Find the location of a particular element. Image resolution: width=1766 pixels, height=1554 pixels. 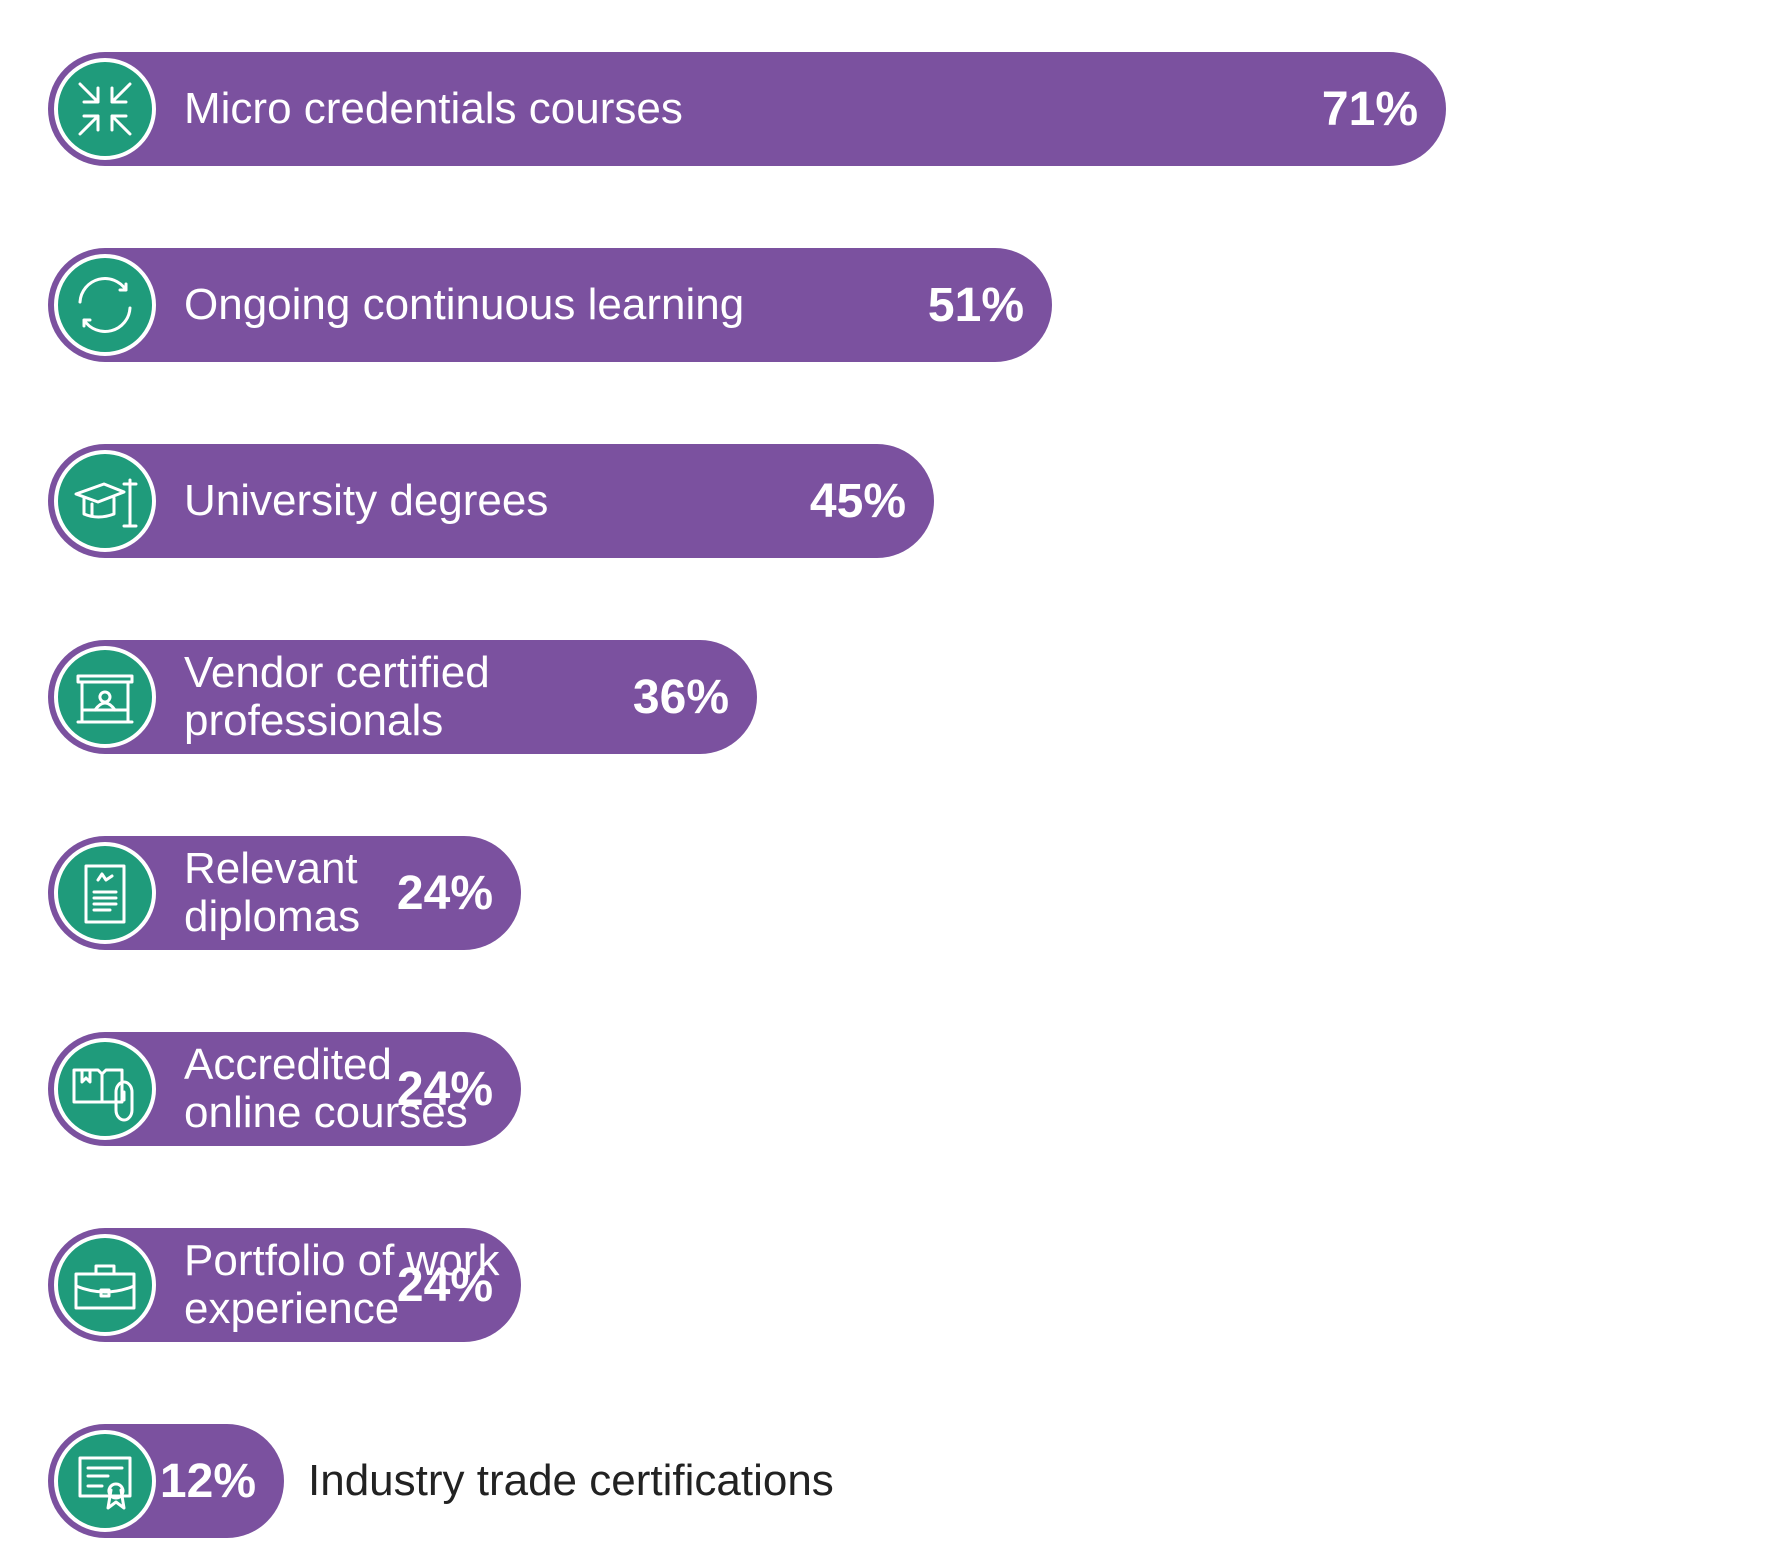

bar-4: Vendor certified professionals 36% is located at coordinates (402, 697).